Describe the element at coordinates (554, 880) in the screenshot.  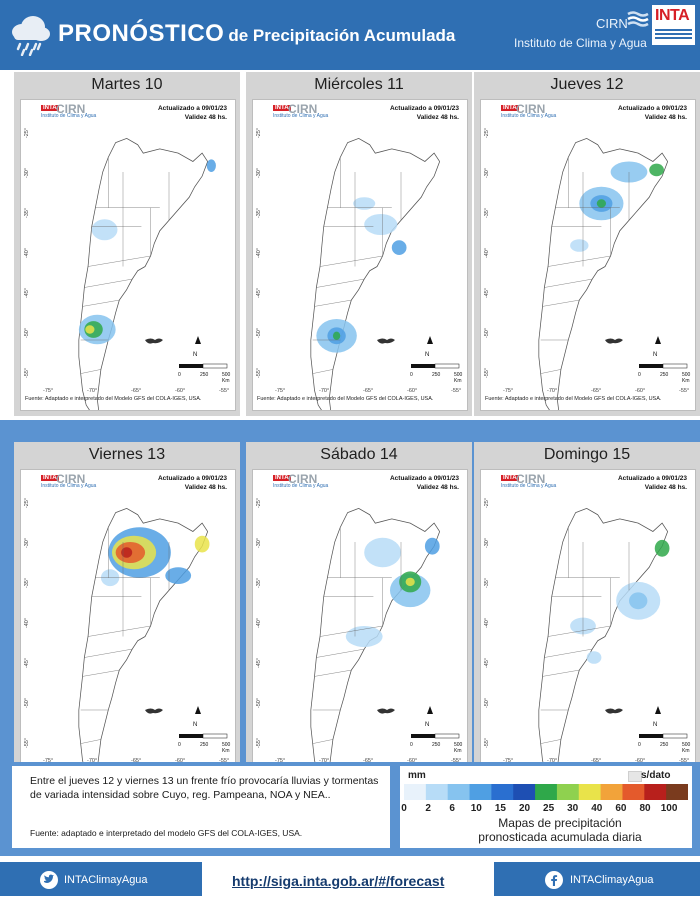
I see `facebook-icon` at that location.